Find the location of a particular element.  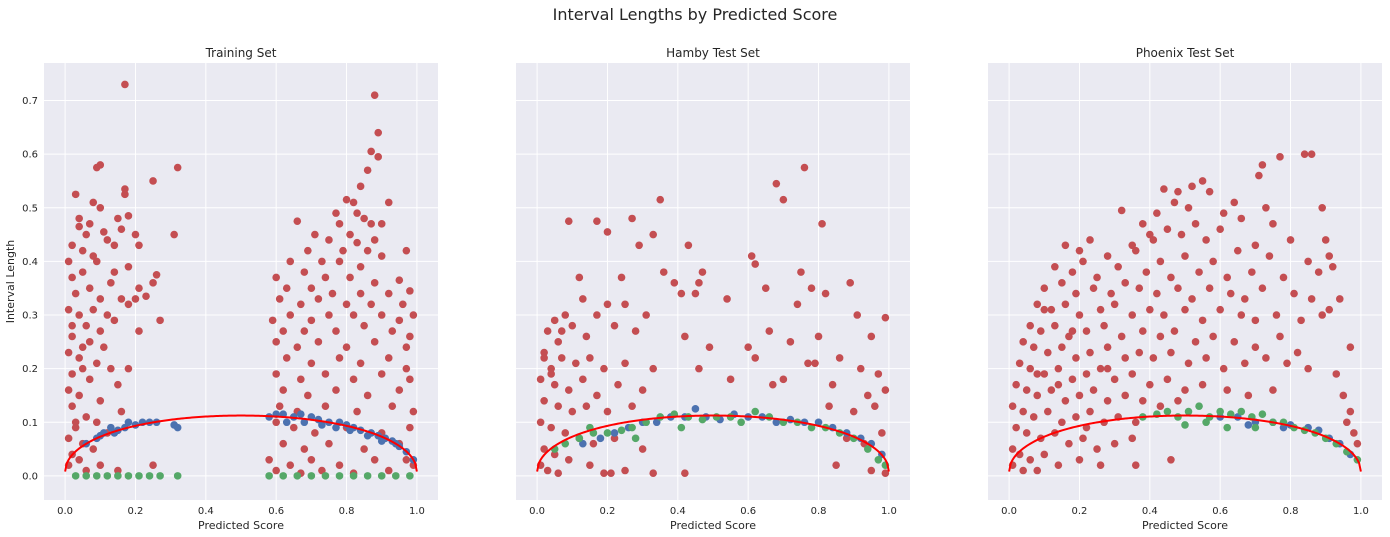

x-tick-label: 0.8 is located at coordinates (347, 511).